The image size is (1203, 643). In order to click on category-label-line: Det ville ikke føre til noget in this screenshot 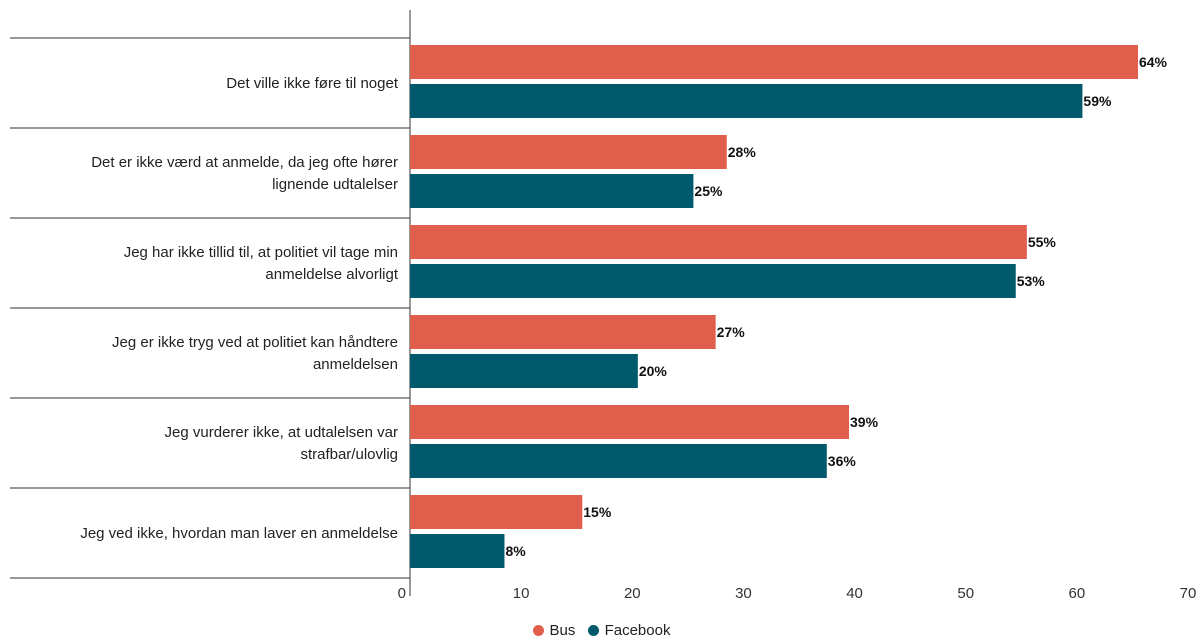, I will do `click(312, 83)`.